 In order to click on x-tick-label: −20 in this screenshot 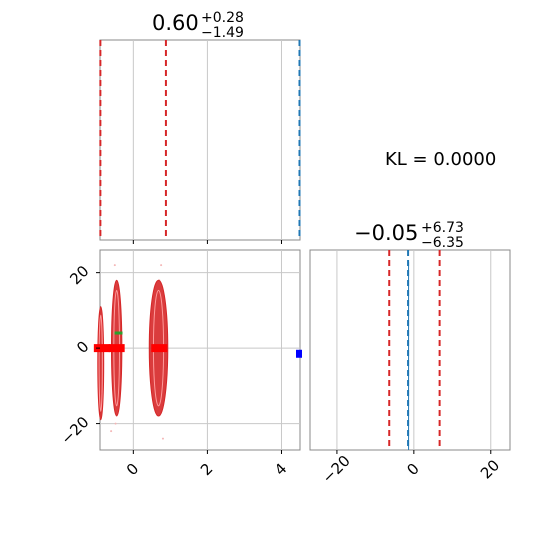, I will do `click(336, 469)`.